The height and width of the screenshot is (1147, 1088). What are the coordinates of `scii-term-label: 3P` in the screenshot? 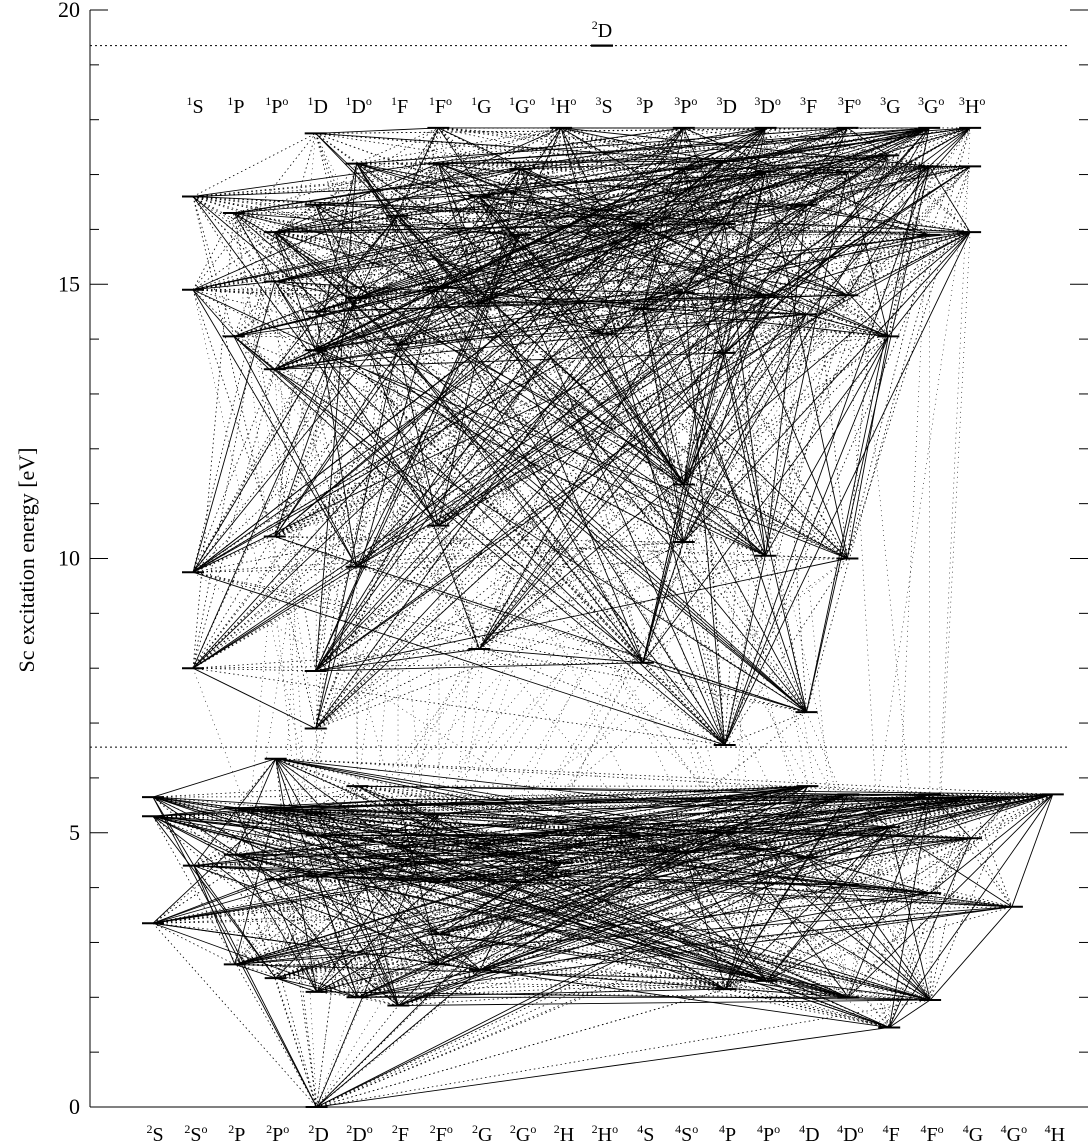 It's located at (644, 106).